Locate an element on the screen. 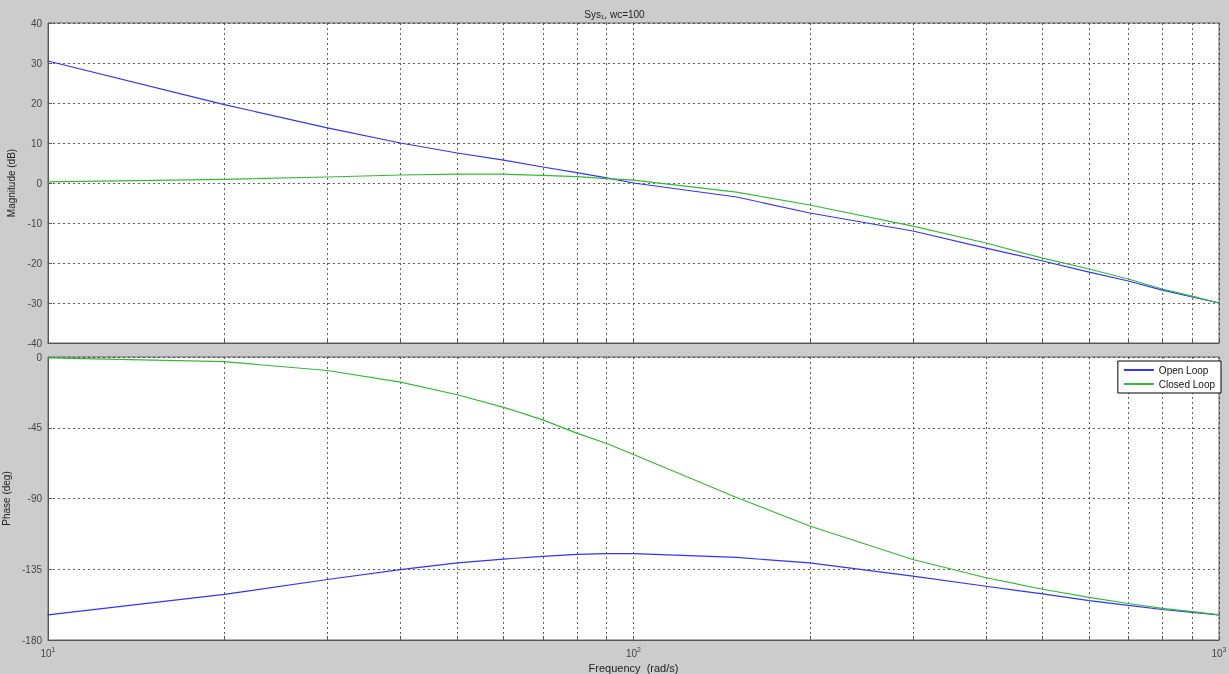  legend-label: Closed Loop is located at coordinates (1187, 384).